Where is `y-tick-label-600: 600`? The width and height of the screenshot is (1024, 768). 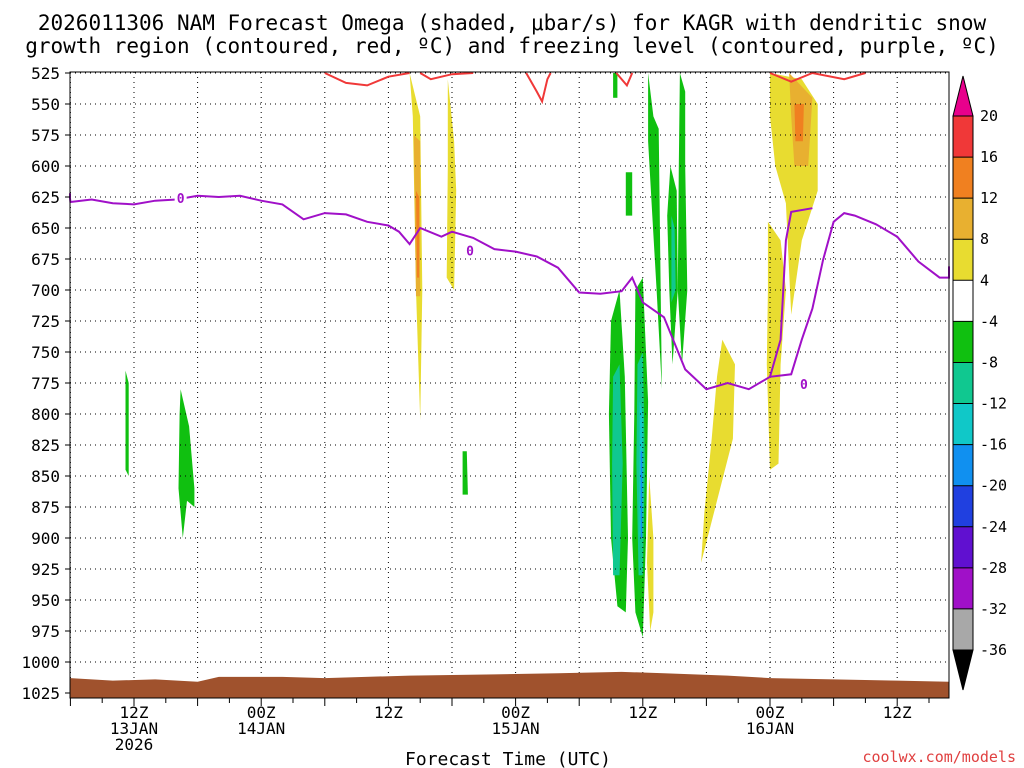
y-tick-label-600: 600 is located at coordinates (45, 166).